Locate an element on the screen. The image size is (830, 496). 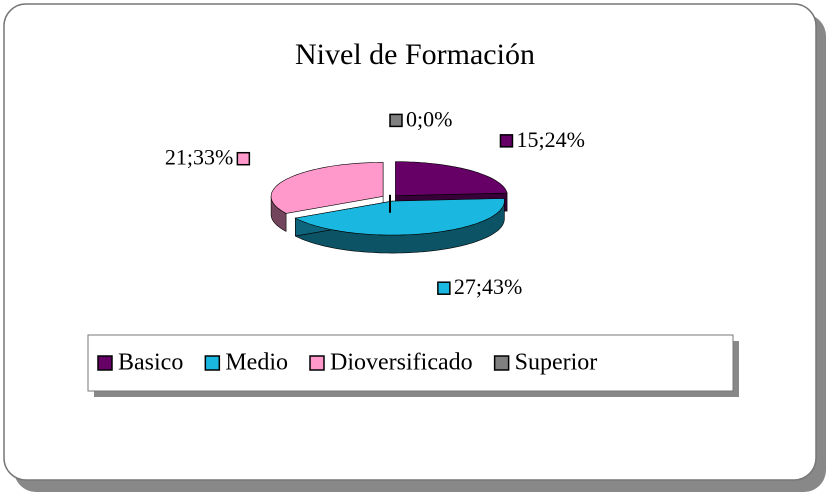
data-label: 15;24% is located at coordinates (550, 139).